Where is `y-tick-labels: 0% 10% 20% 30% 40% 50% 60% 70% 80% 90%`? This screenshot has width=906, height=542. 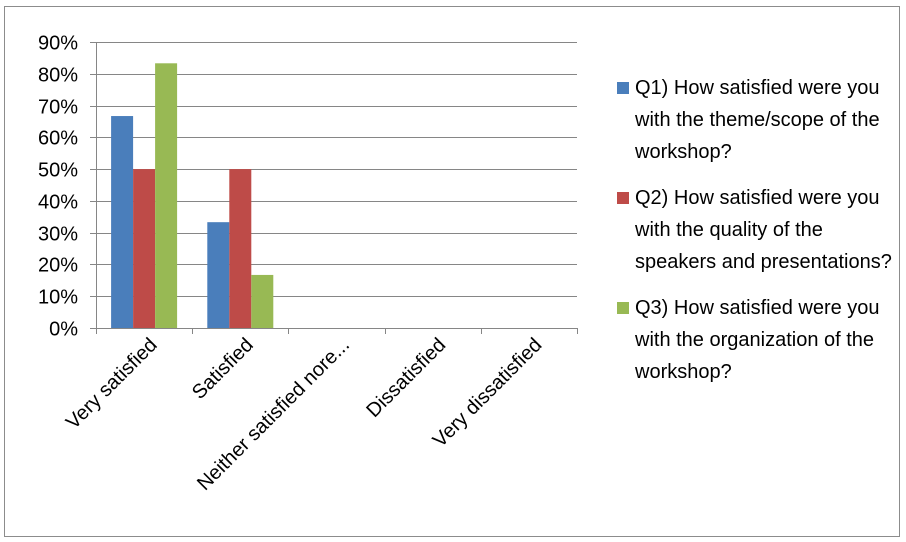 y-tick-labels: 0% 10% 20% 30% 40% 50% 60% 70% 80% 90% is located at coordinates (58, 187).